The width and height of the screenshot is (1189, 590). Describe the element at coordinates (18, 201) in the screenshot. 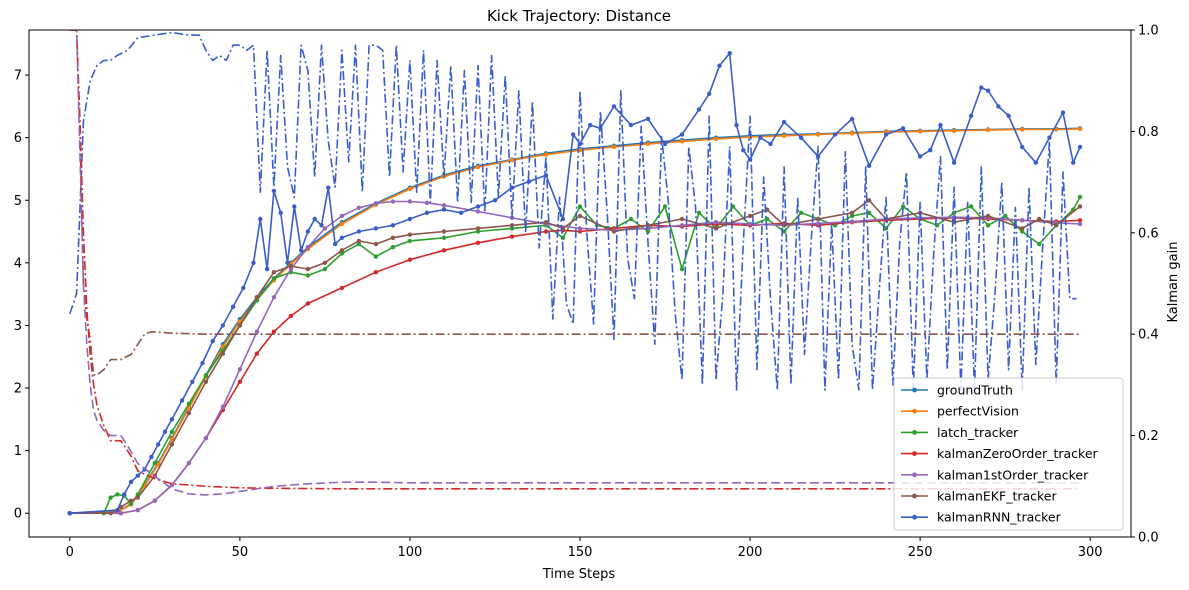

I see `y-tick-label: 5` at that location.